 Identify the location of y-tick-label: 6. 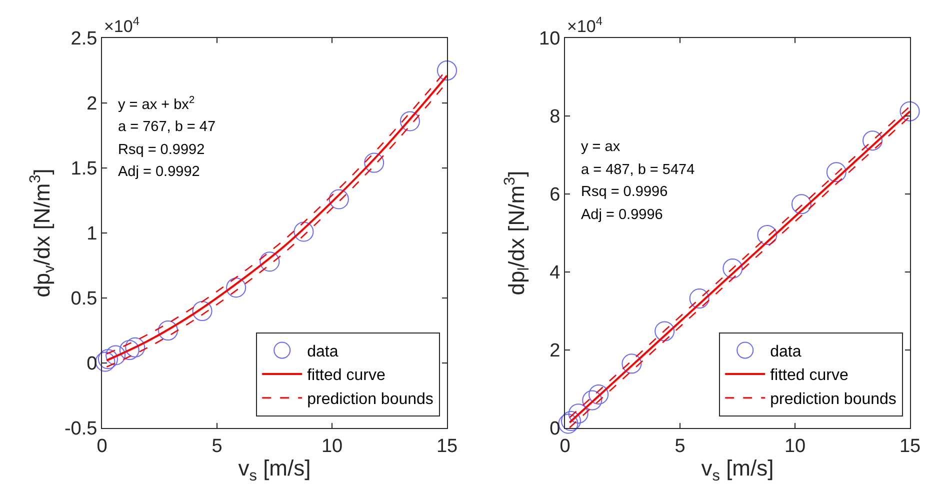
(555, 195).